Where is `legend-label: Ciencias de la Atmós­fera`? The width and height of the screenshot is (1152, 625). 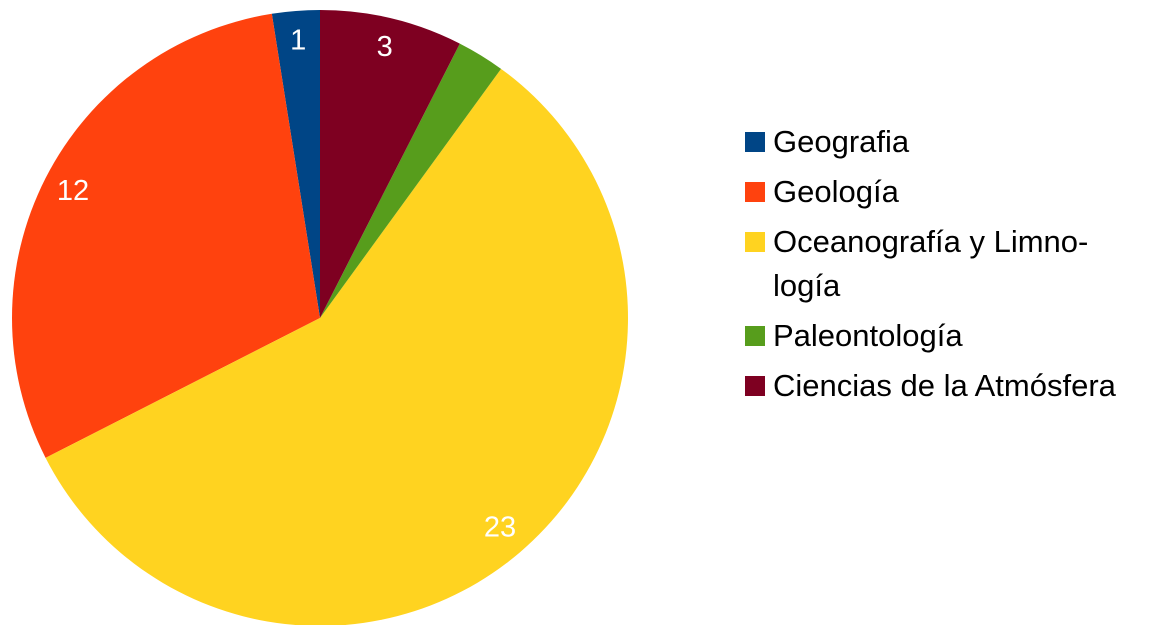
legend-label: Ciencias de la Atmós­fera is located at coordinates (944, 385).